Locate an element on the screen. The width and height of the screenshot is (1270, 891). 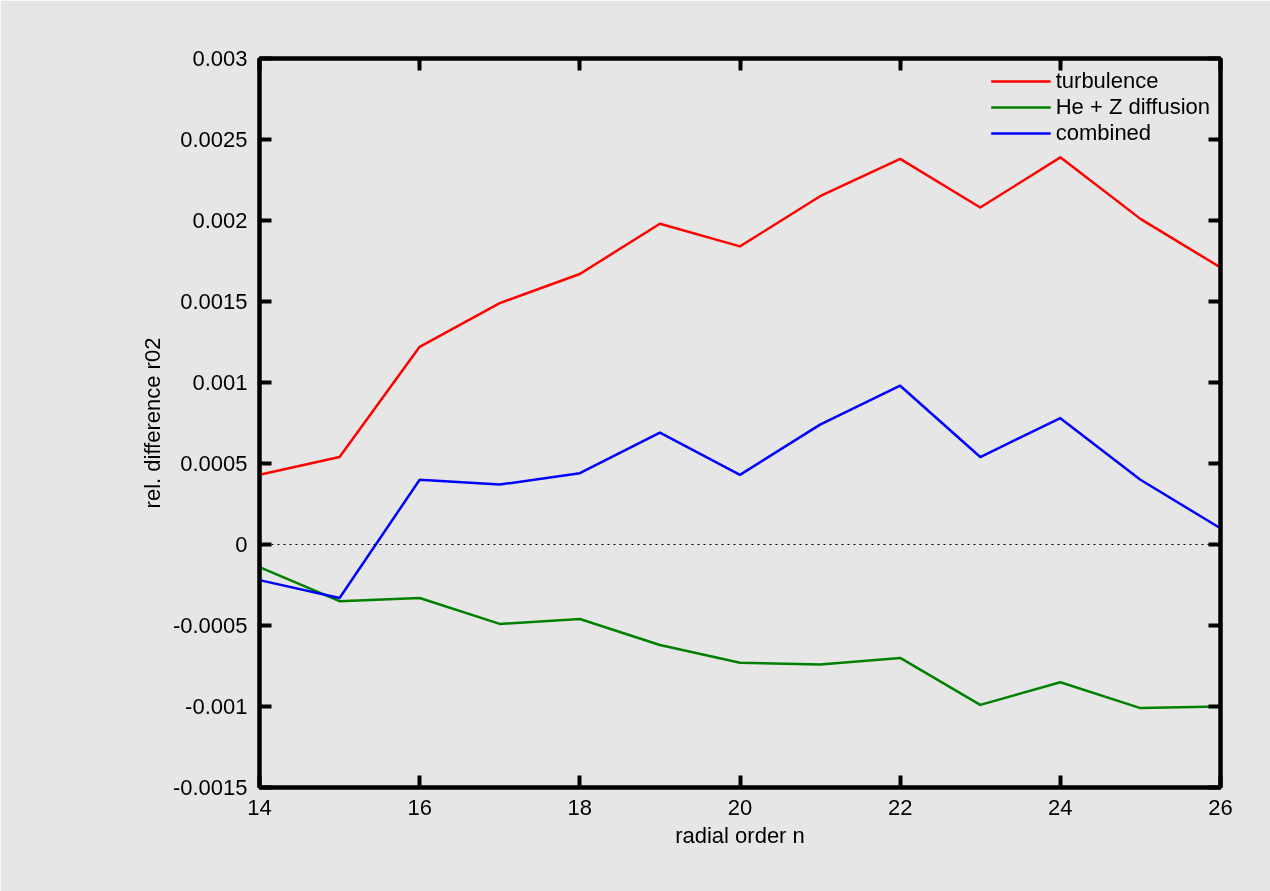
y-tick-label: -0.0015 is located at coordinates (210, 787).